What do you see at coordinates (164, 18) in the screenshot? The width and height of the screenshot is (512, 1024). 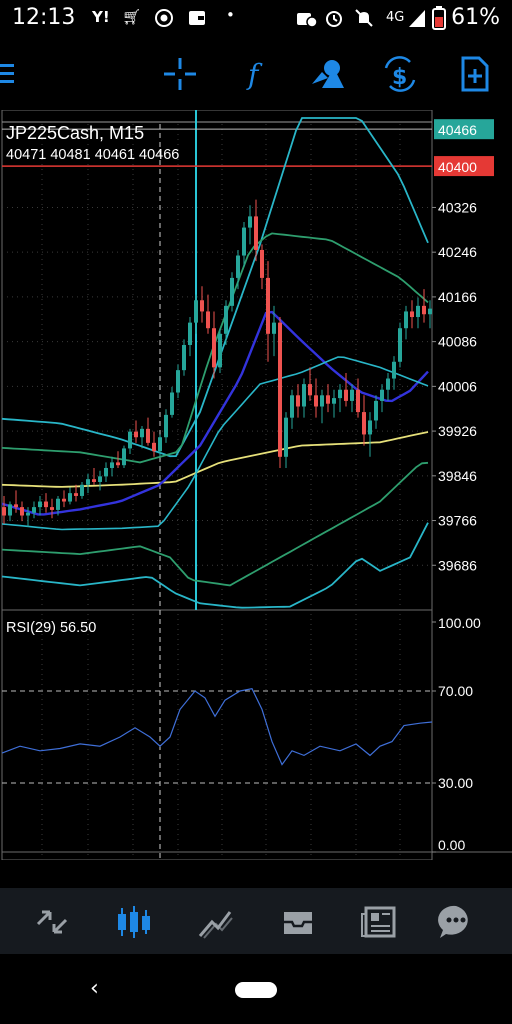 I see `chrome-icon` at bounding box center [164, 18].